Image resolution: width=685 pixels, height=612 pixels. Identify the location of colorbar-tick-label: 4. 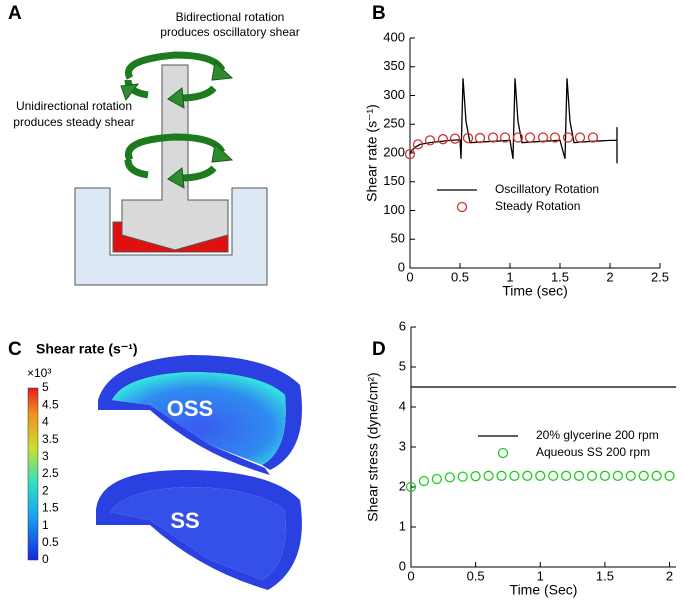
(45, 422).